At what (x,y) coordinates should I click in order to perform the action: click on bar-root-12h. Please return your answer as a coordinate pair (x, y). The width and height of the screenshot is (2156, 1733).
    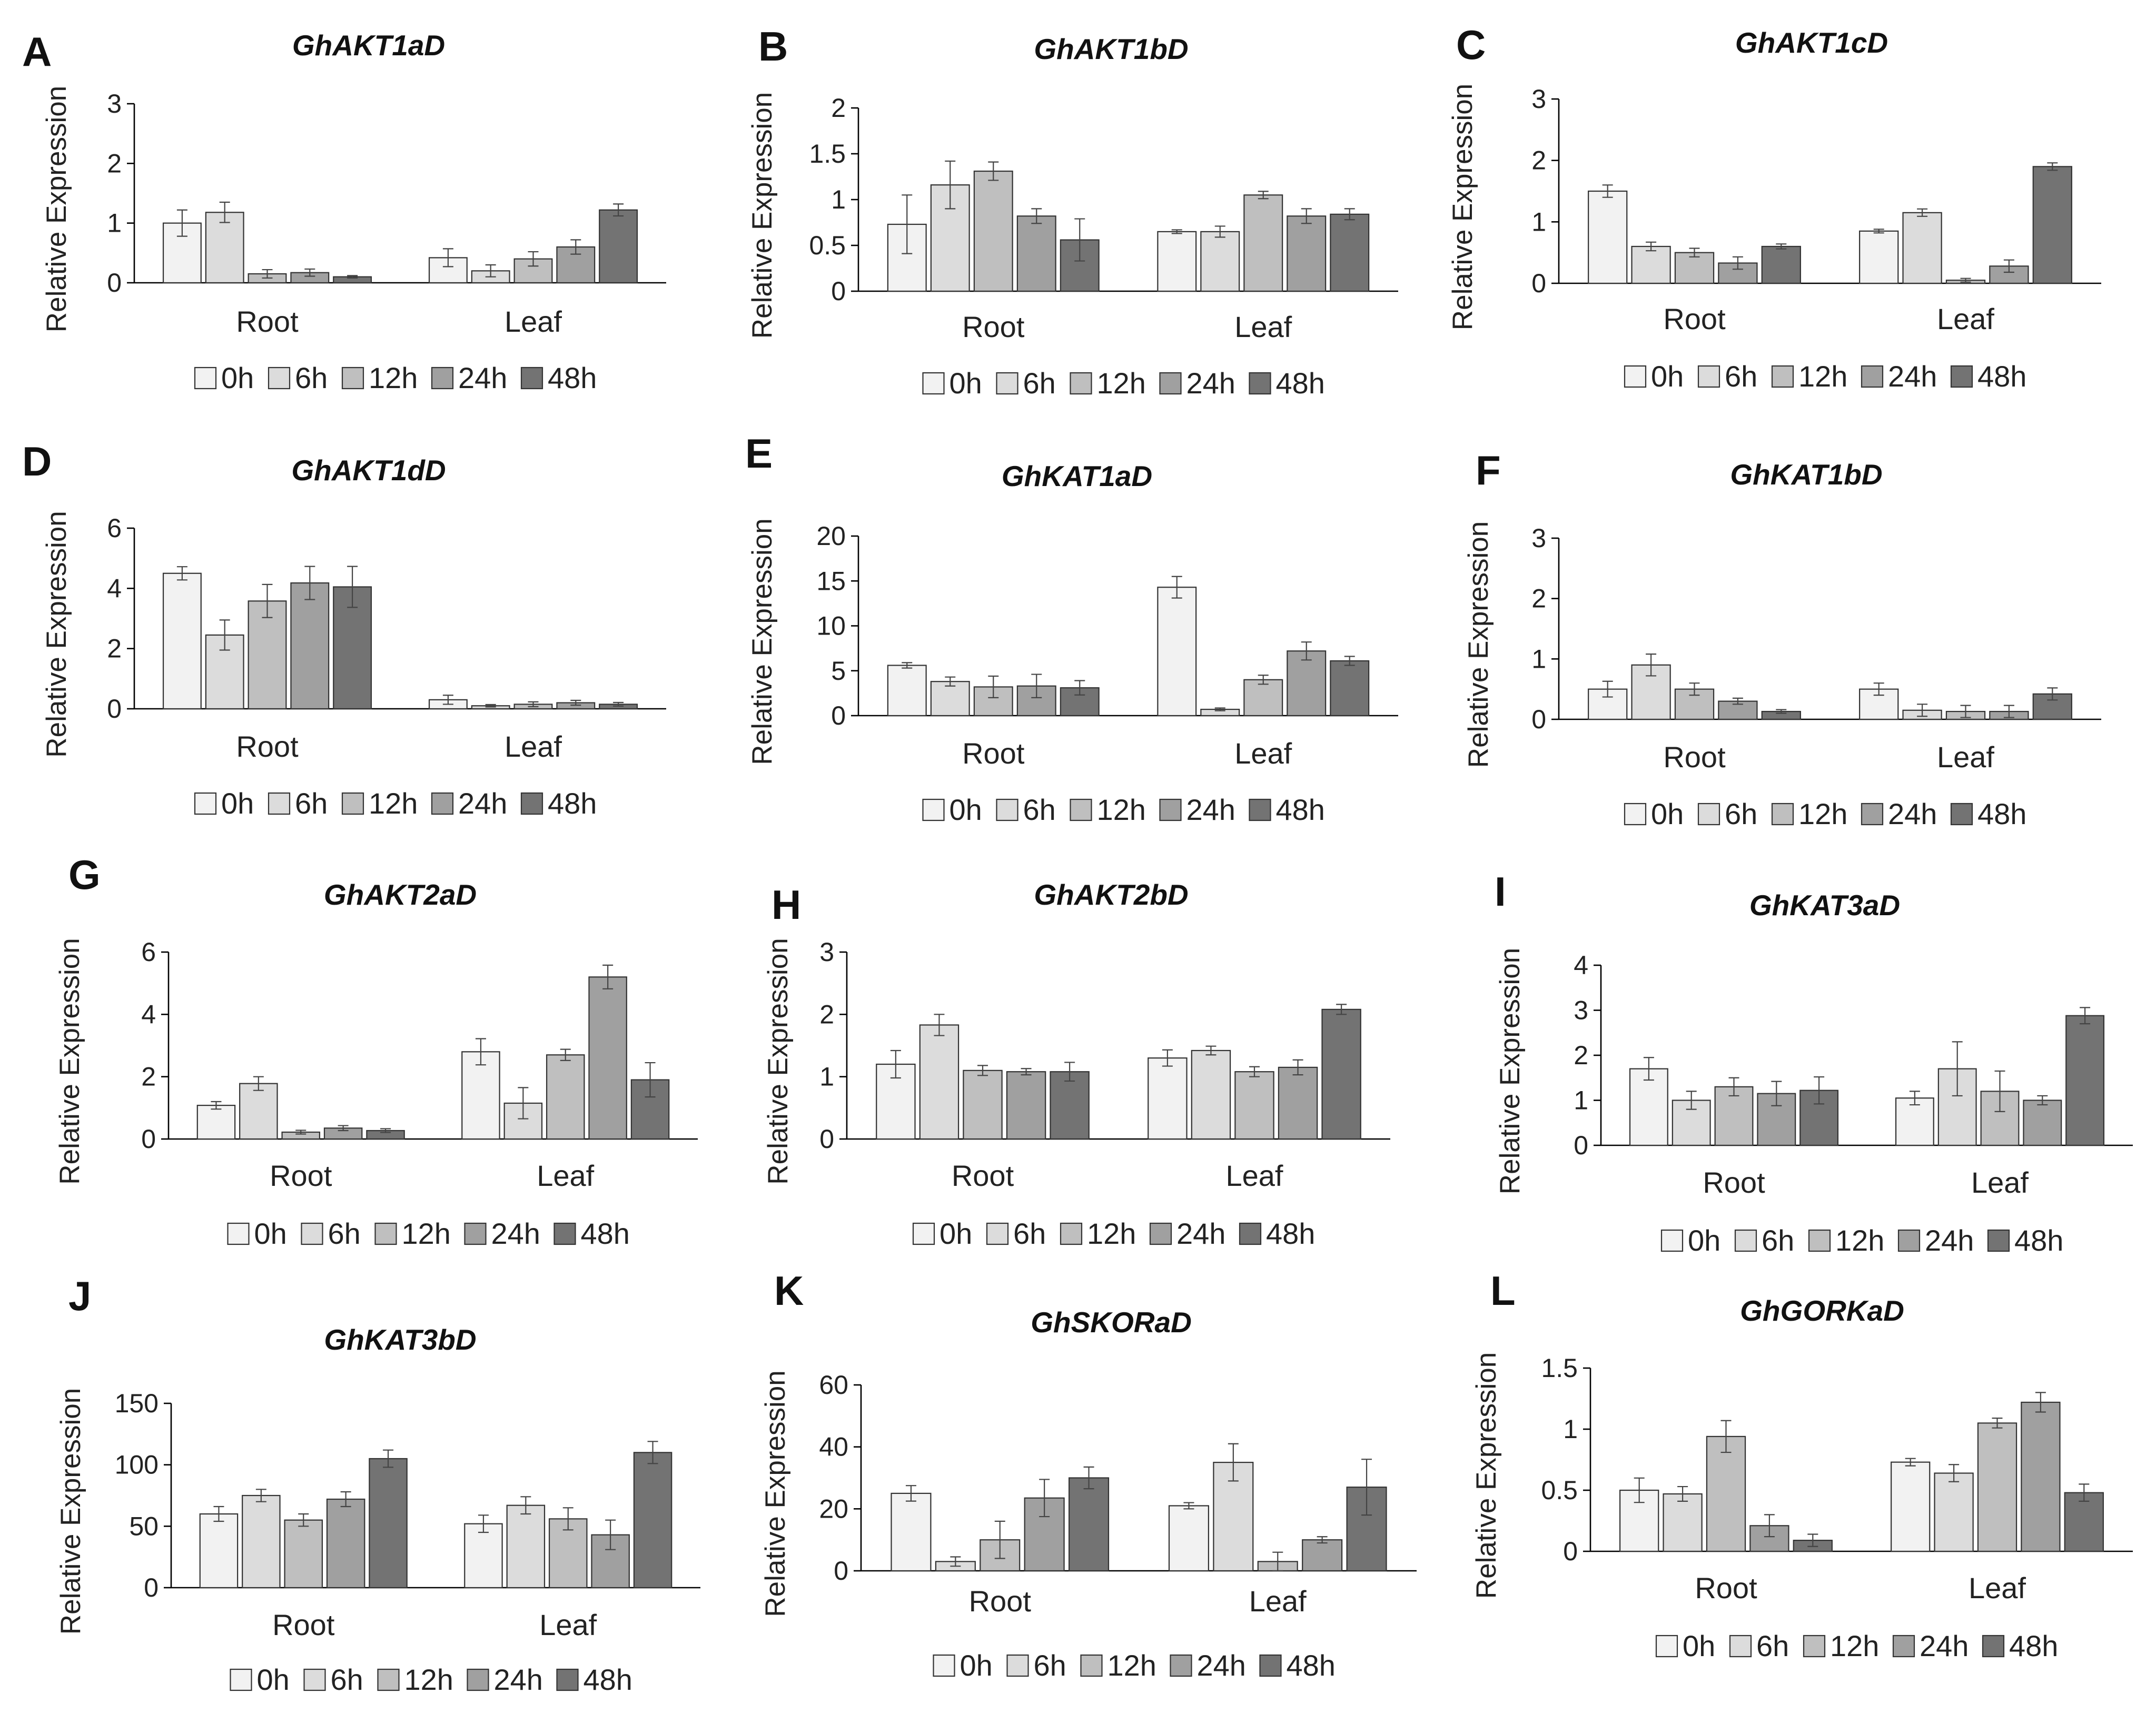
    Looking at the image, I should click on (267, 655).